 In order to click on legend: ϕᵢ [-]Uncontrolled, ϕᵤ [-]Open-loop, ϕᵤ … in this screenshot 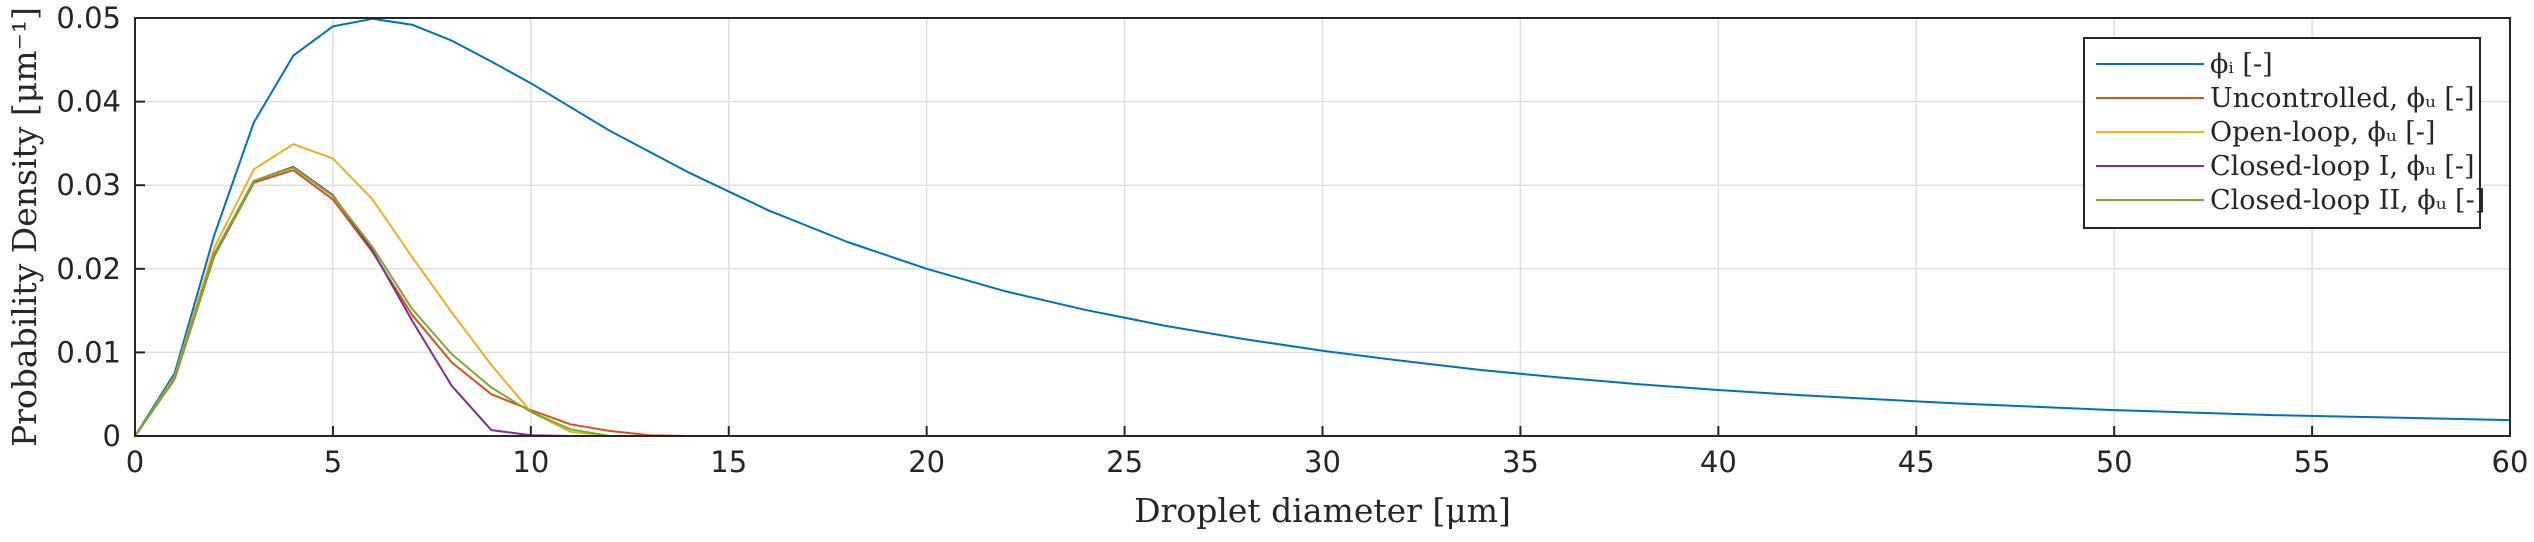, I will do `click(2284, 133)`.